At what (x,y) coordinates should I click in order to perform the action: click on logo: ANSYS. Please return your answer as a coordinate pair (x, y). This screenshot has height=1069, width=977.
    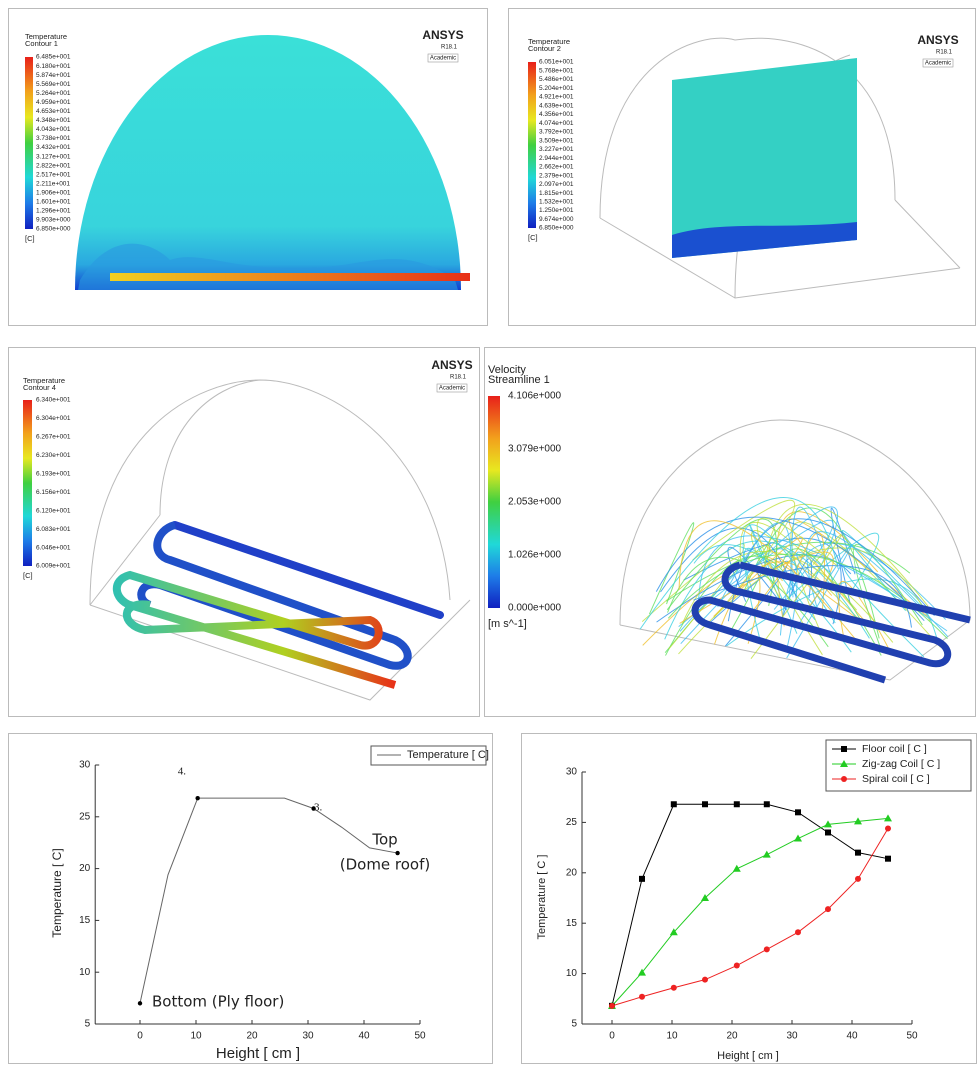
    Looking at the image, I should click on (451, 365).